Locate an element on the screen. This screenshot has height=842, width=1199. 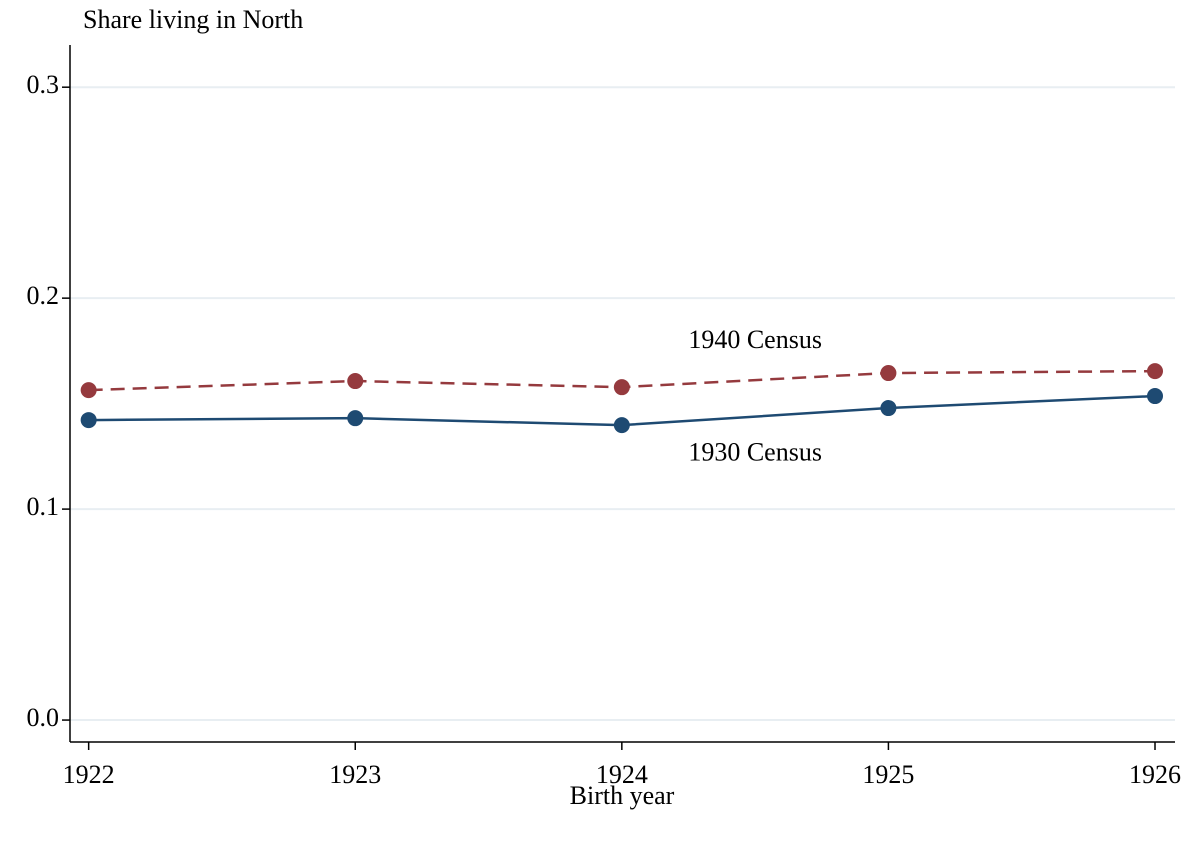
x-tick-label: 1922 is located at coordinates (89, 774).